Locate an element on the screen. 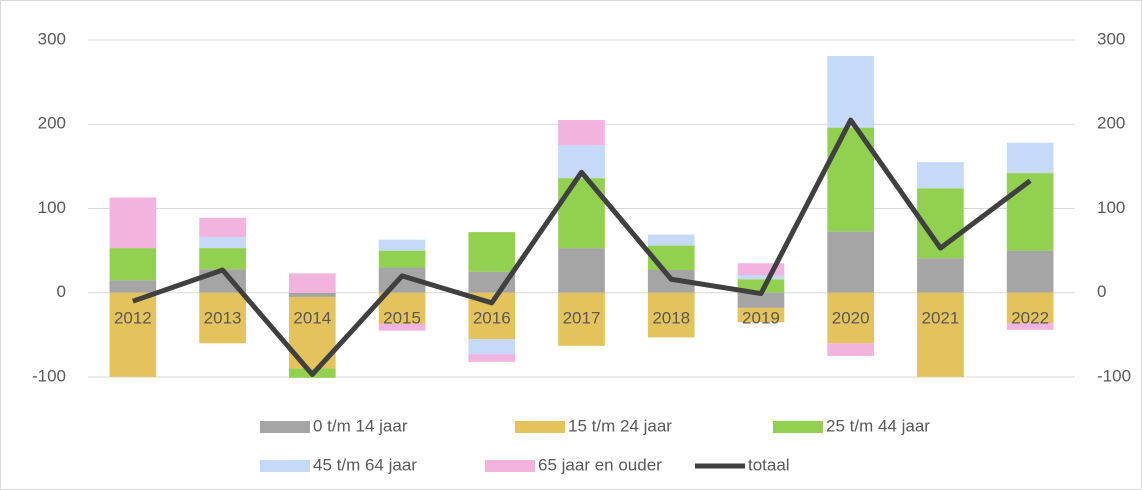 The height and width of the screenshot is (490, 1142). y-tick-label: -100 is located at coordinates (49, 375).